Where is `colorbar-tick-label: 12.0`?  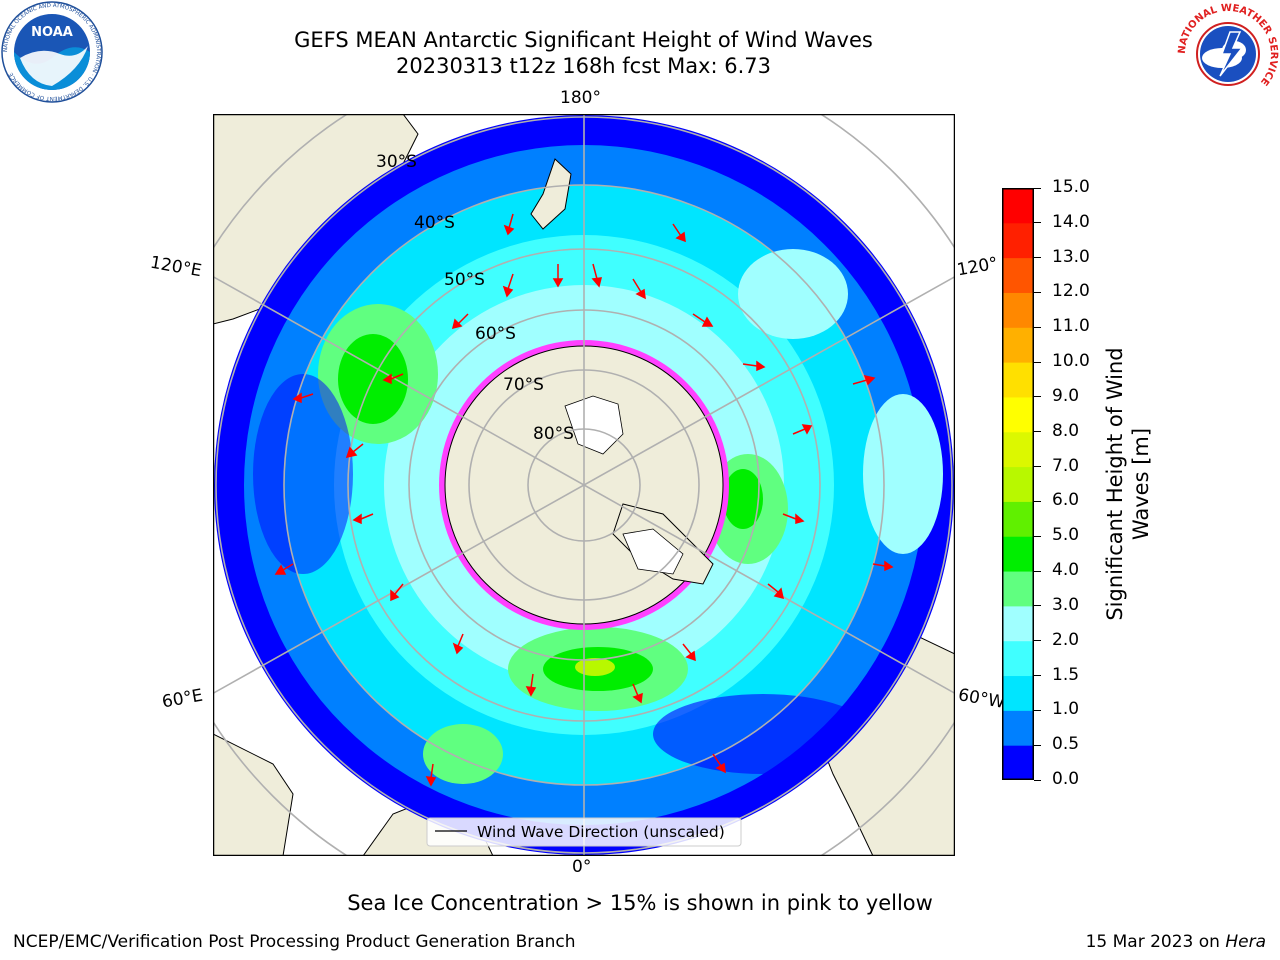 colorbar-tick-label: 12.0 is located at coordinates (1071, 291).